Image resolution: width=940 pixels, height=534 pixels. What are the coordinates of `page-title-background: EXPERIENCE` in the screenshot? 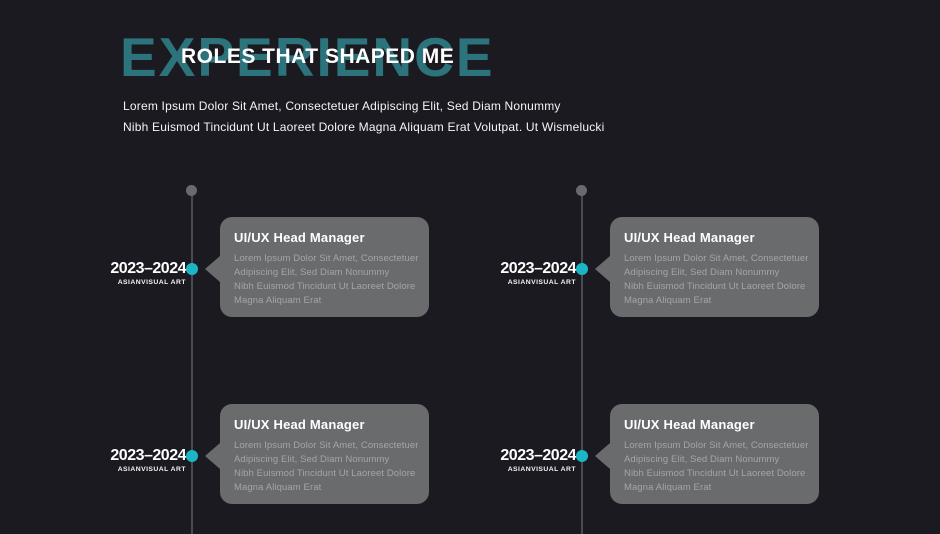 It's located at (307, 57).